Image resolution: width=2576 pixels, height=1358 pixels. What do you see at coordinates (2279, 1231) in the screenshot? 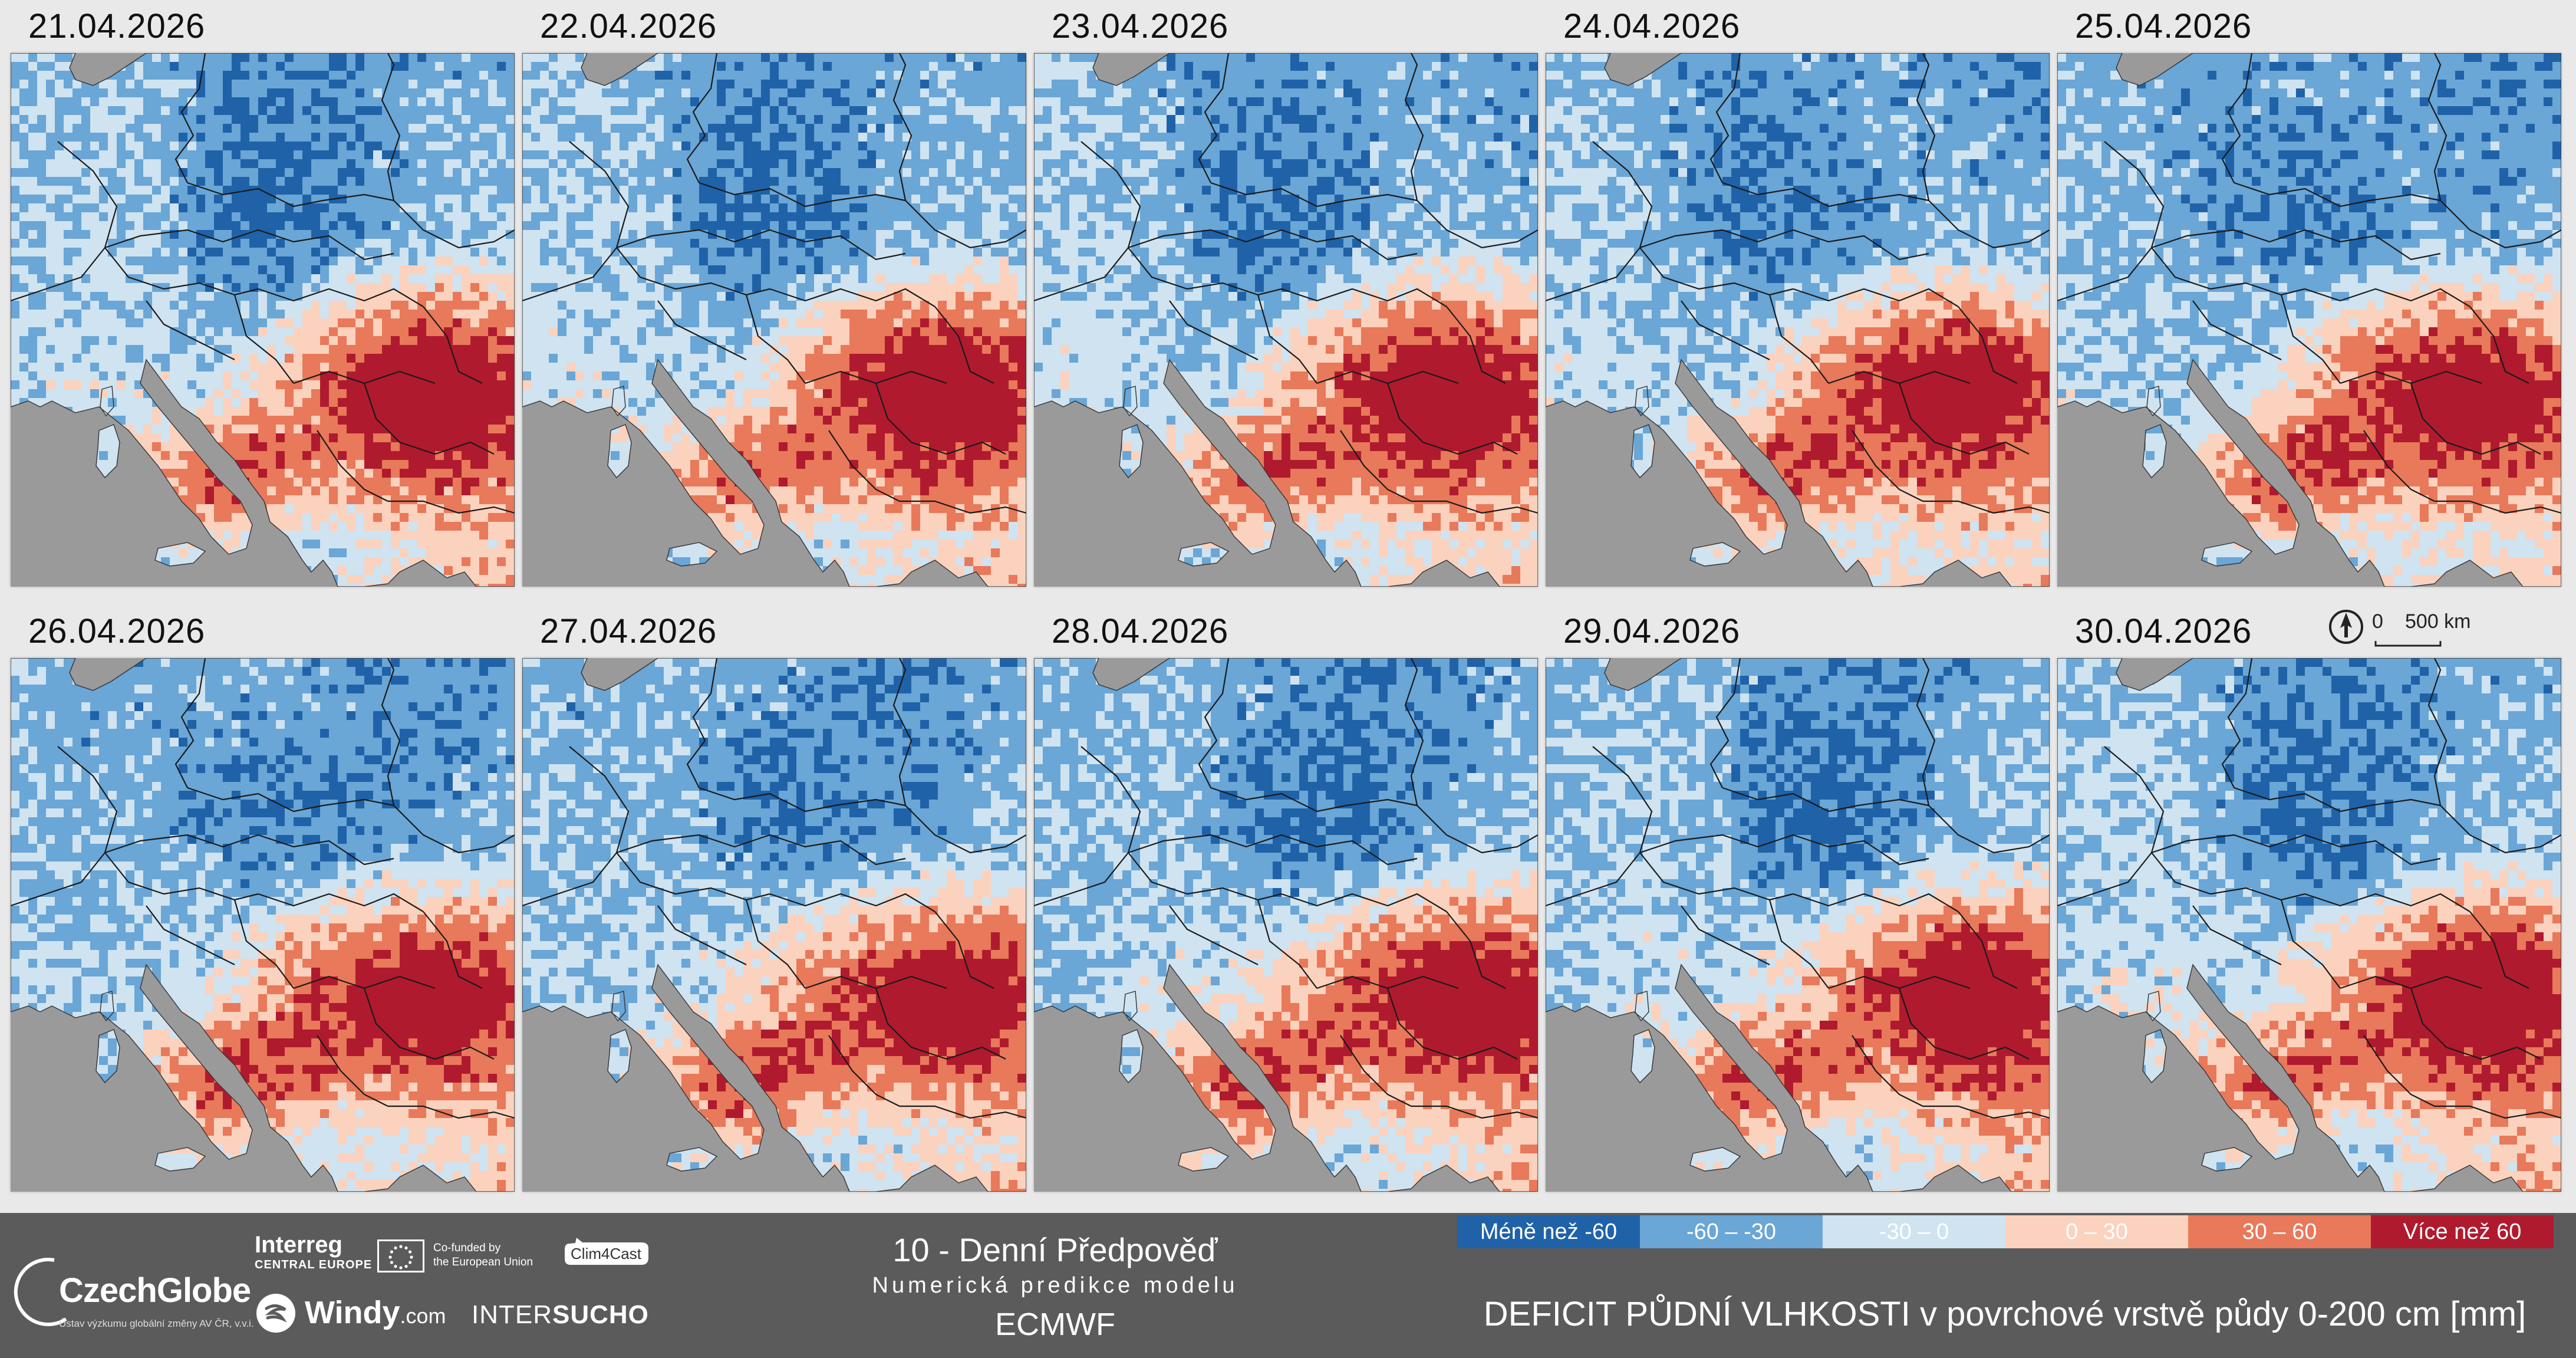
I see `legend-class: 30 – 60` at bounding box center [2279, 1231].